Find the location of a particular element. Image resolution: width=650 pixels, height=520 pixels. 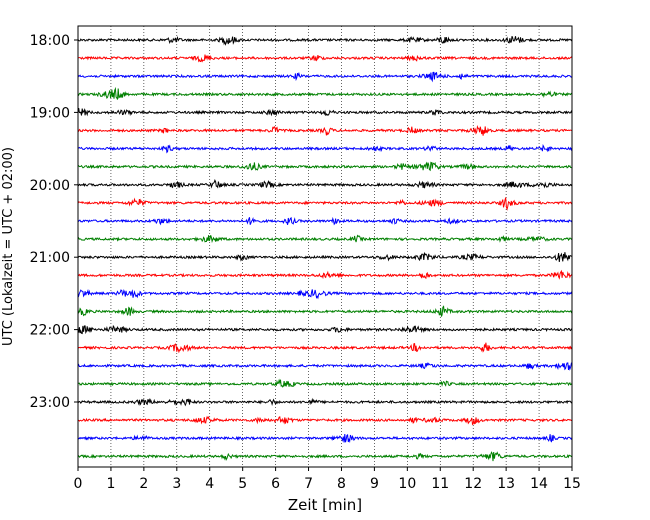

x-tick-label: 7 is located at coordinates (308, 484).